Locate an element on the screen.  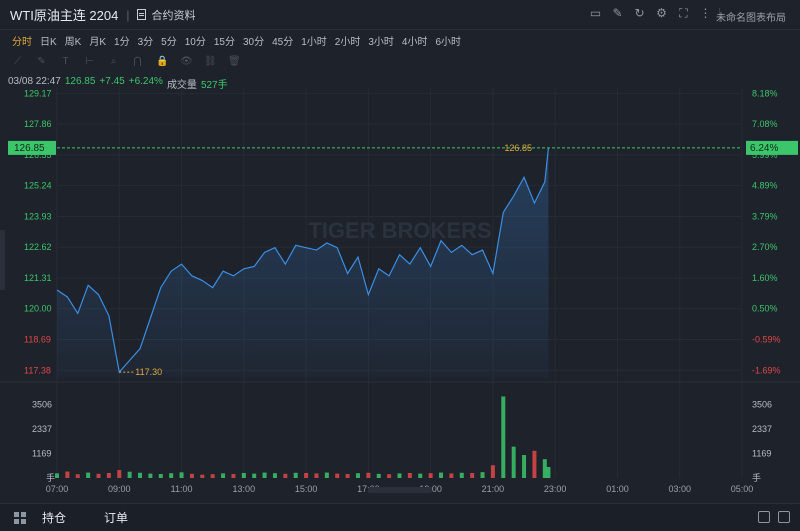
zoom-tool-icon: ⌕ is located at coordinates (113, 61).